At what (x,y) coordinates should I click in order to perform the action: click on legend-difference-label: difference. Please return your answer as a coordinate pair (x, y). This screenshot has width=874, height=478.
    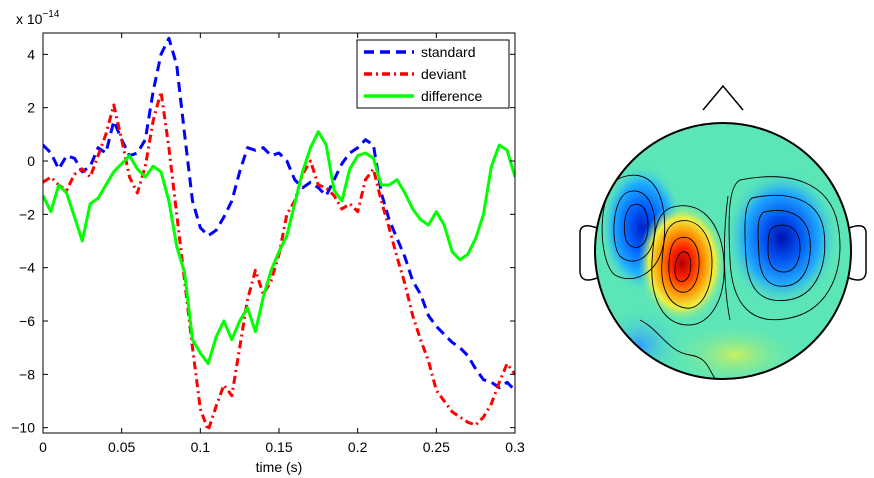
    Looking at the image, I should click on (451, 96).